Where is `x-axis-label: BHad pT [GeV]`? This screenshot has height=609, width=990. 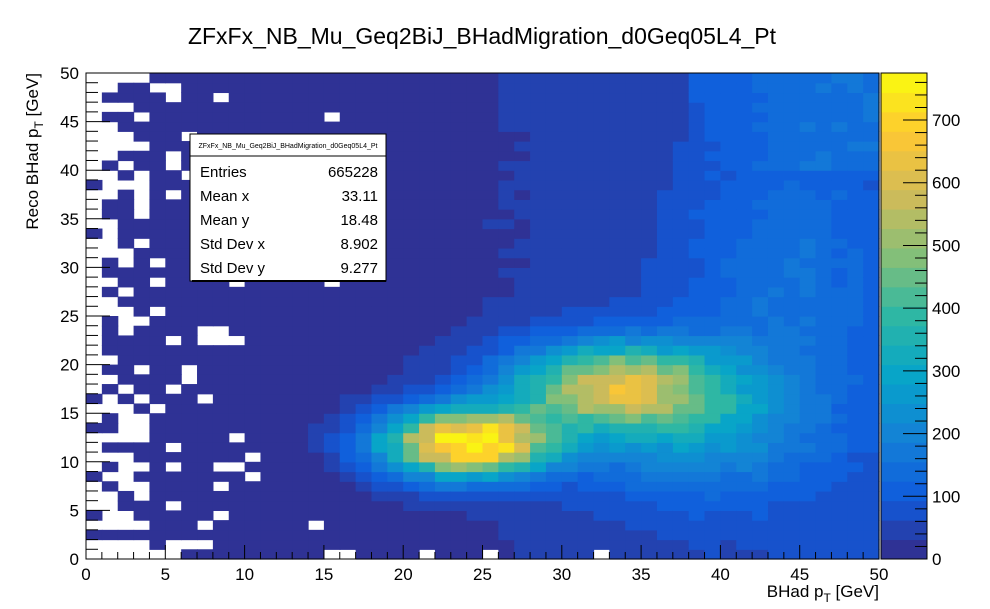 x-axis-label: BHad pT [GeV] is located at coordinates (823, 593).